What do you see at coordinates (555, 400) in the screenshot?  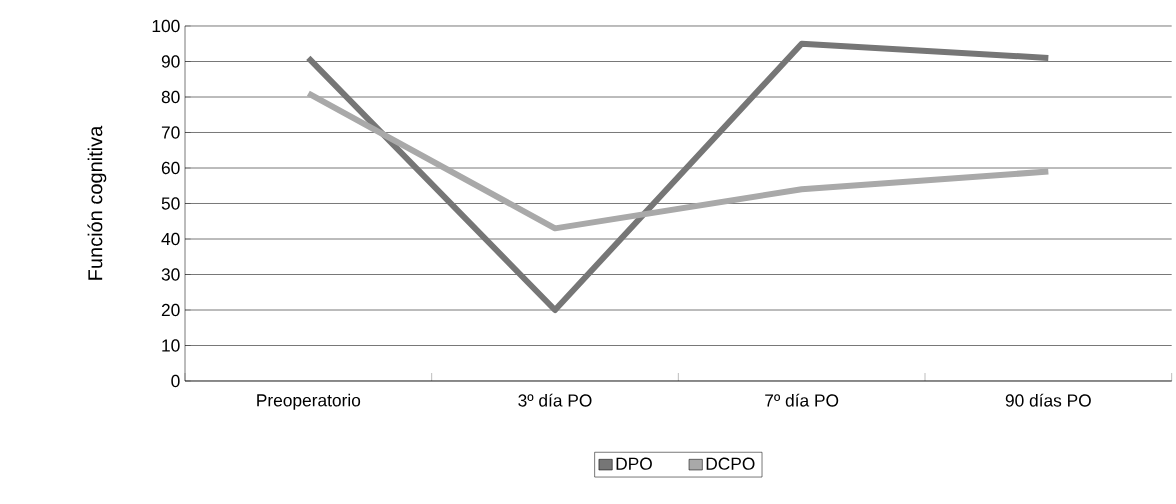 I see `x-tick-label: 3º día PO` at bounding box center [555, 400].